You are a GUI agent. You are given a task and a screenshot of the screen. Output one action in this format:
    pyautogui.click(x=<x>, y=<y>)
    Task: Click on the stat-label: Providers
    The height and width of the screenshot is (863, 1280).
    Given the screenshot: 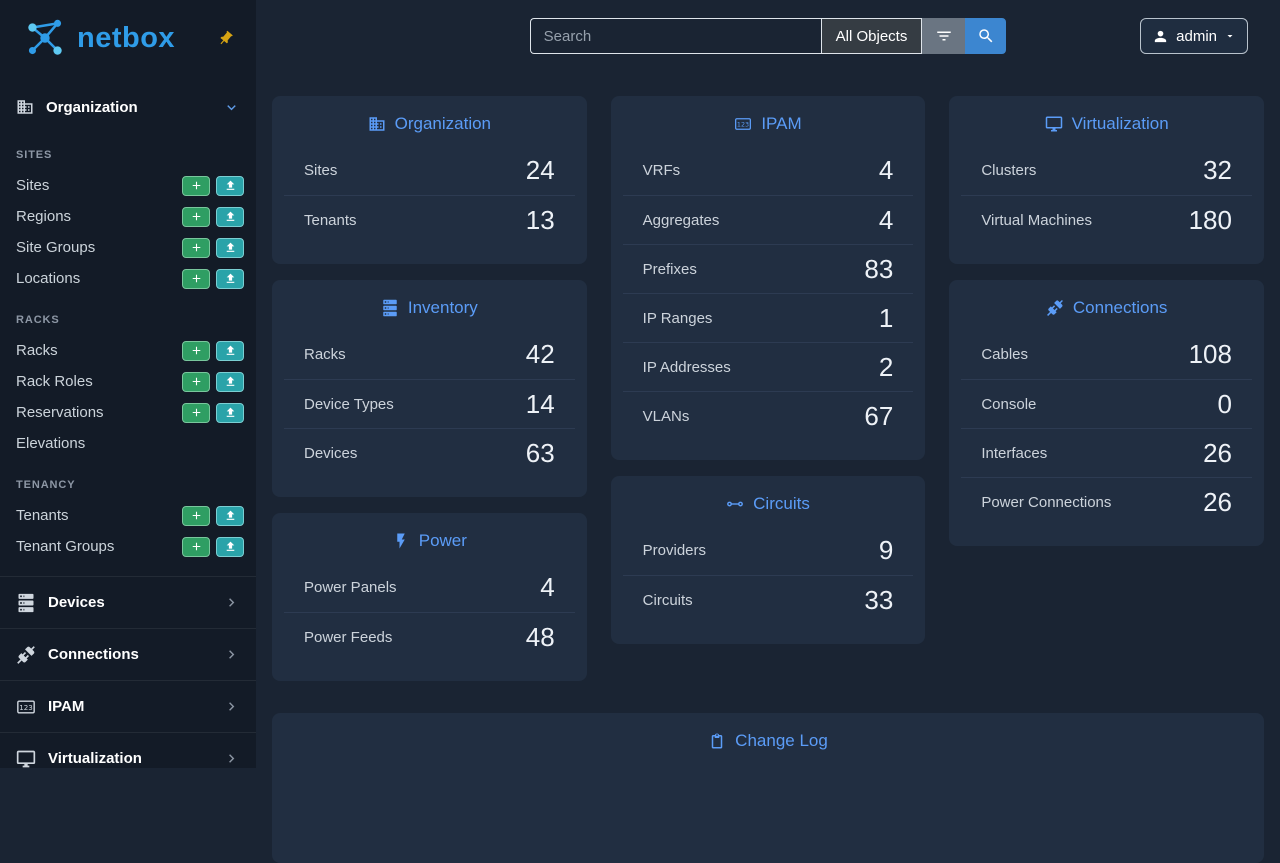 What is the action you would take?
    pyautogui.click(x=674, y=550)
    